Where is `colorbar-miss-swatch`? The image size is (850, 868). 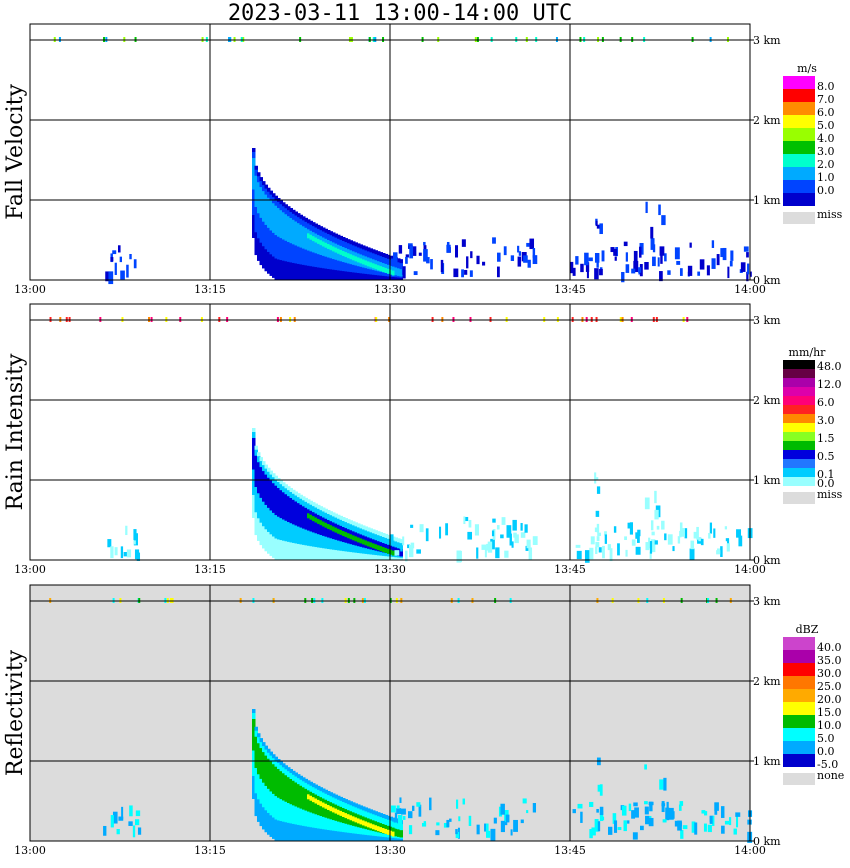
colorbar-miss-swatch is located at coordinates (799, 498).